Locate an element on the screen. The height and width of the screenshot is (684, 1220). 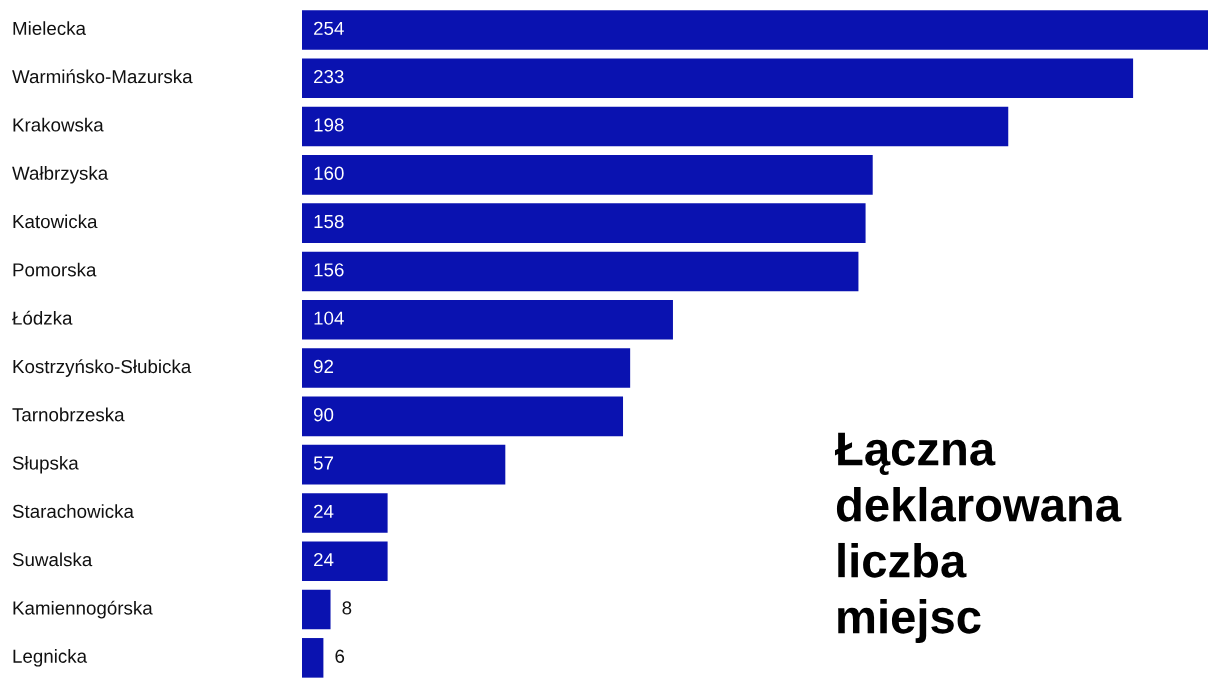
y-tick-label: Słupska is located at coordinates (45, 464).